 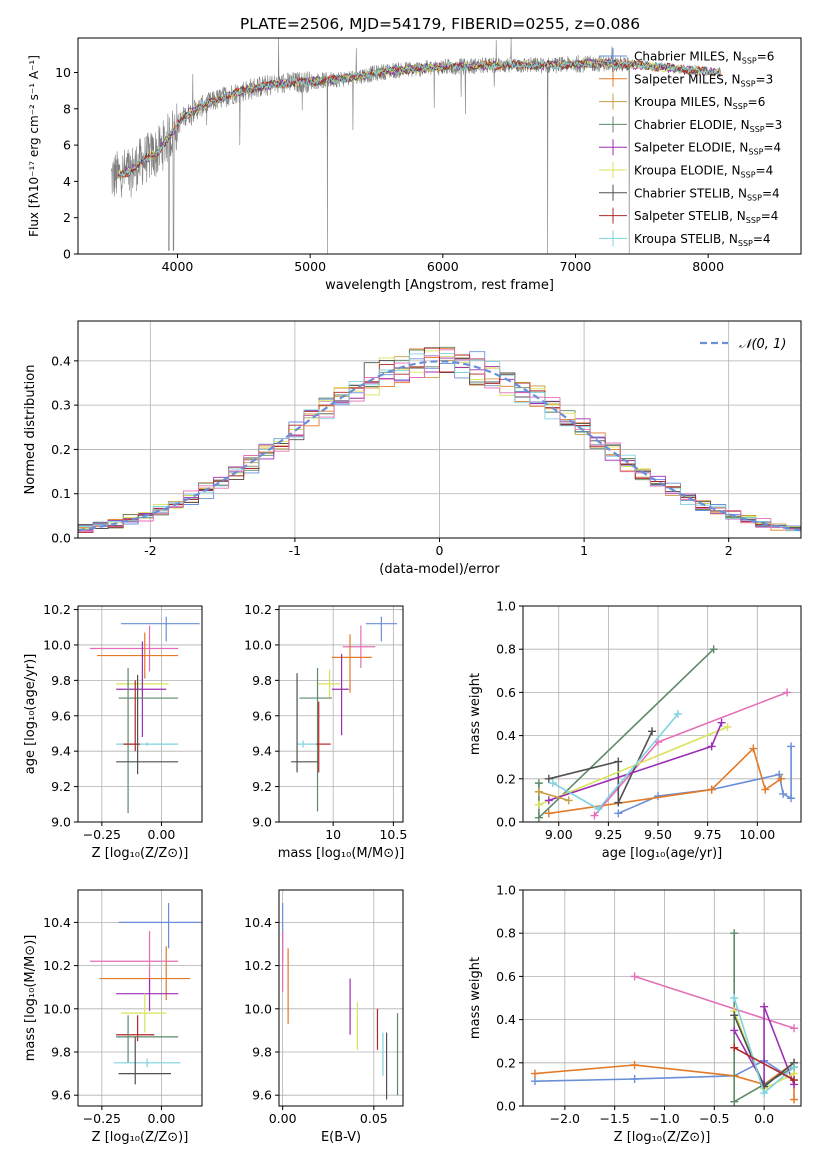 I want to click on plot-area-weight_vs_Z, so click(x=664, y=1017).